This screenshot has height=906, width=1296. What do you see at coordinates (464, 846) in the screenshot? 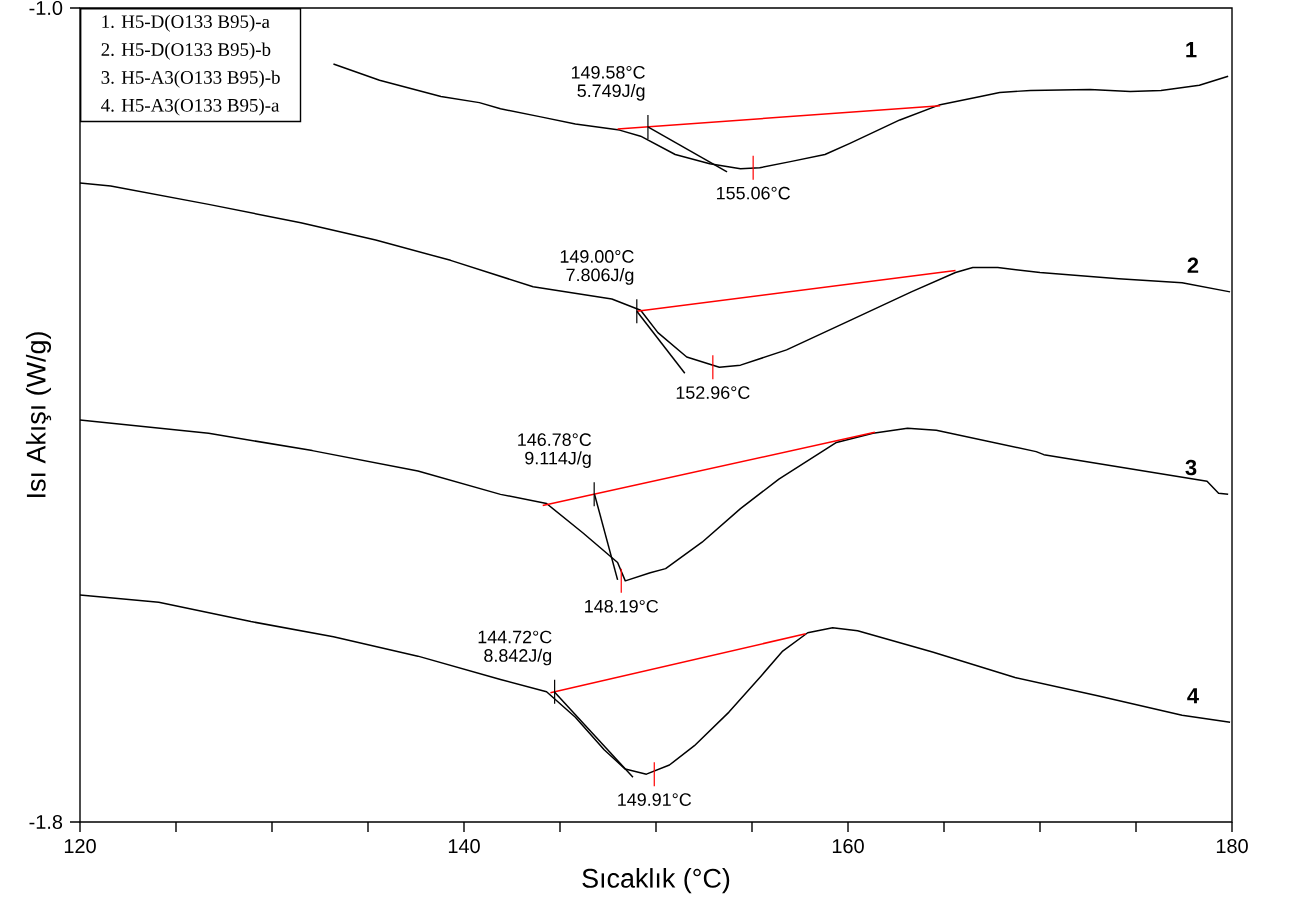
I see `x-tick-label: 140` at bounding box center [464, 846].